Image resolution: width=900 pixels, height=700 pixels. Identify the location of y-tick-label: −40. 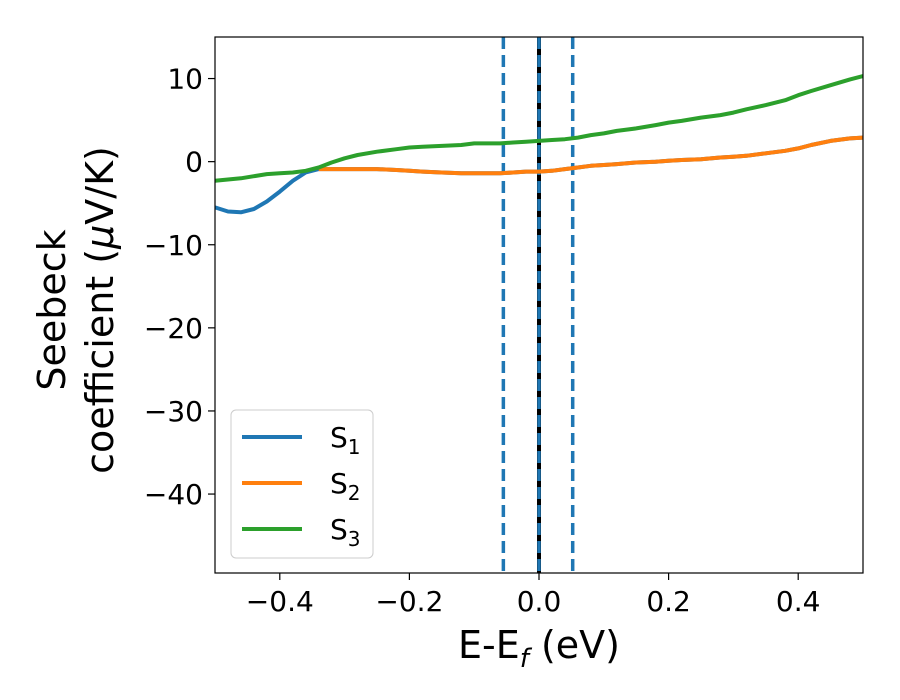
(173, 494).